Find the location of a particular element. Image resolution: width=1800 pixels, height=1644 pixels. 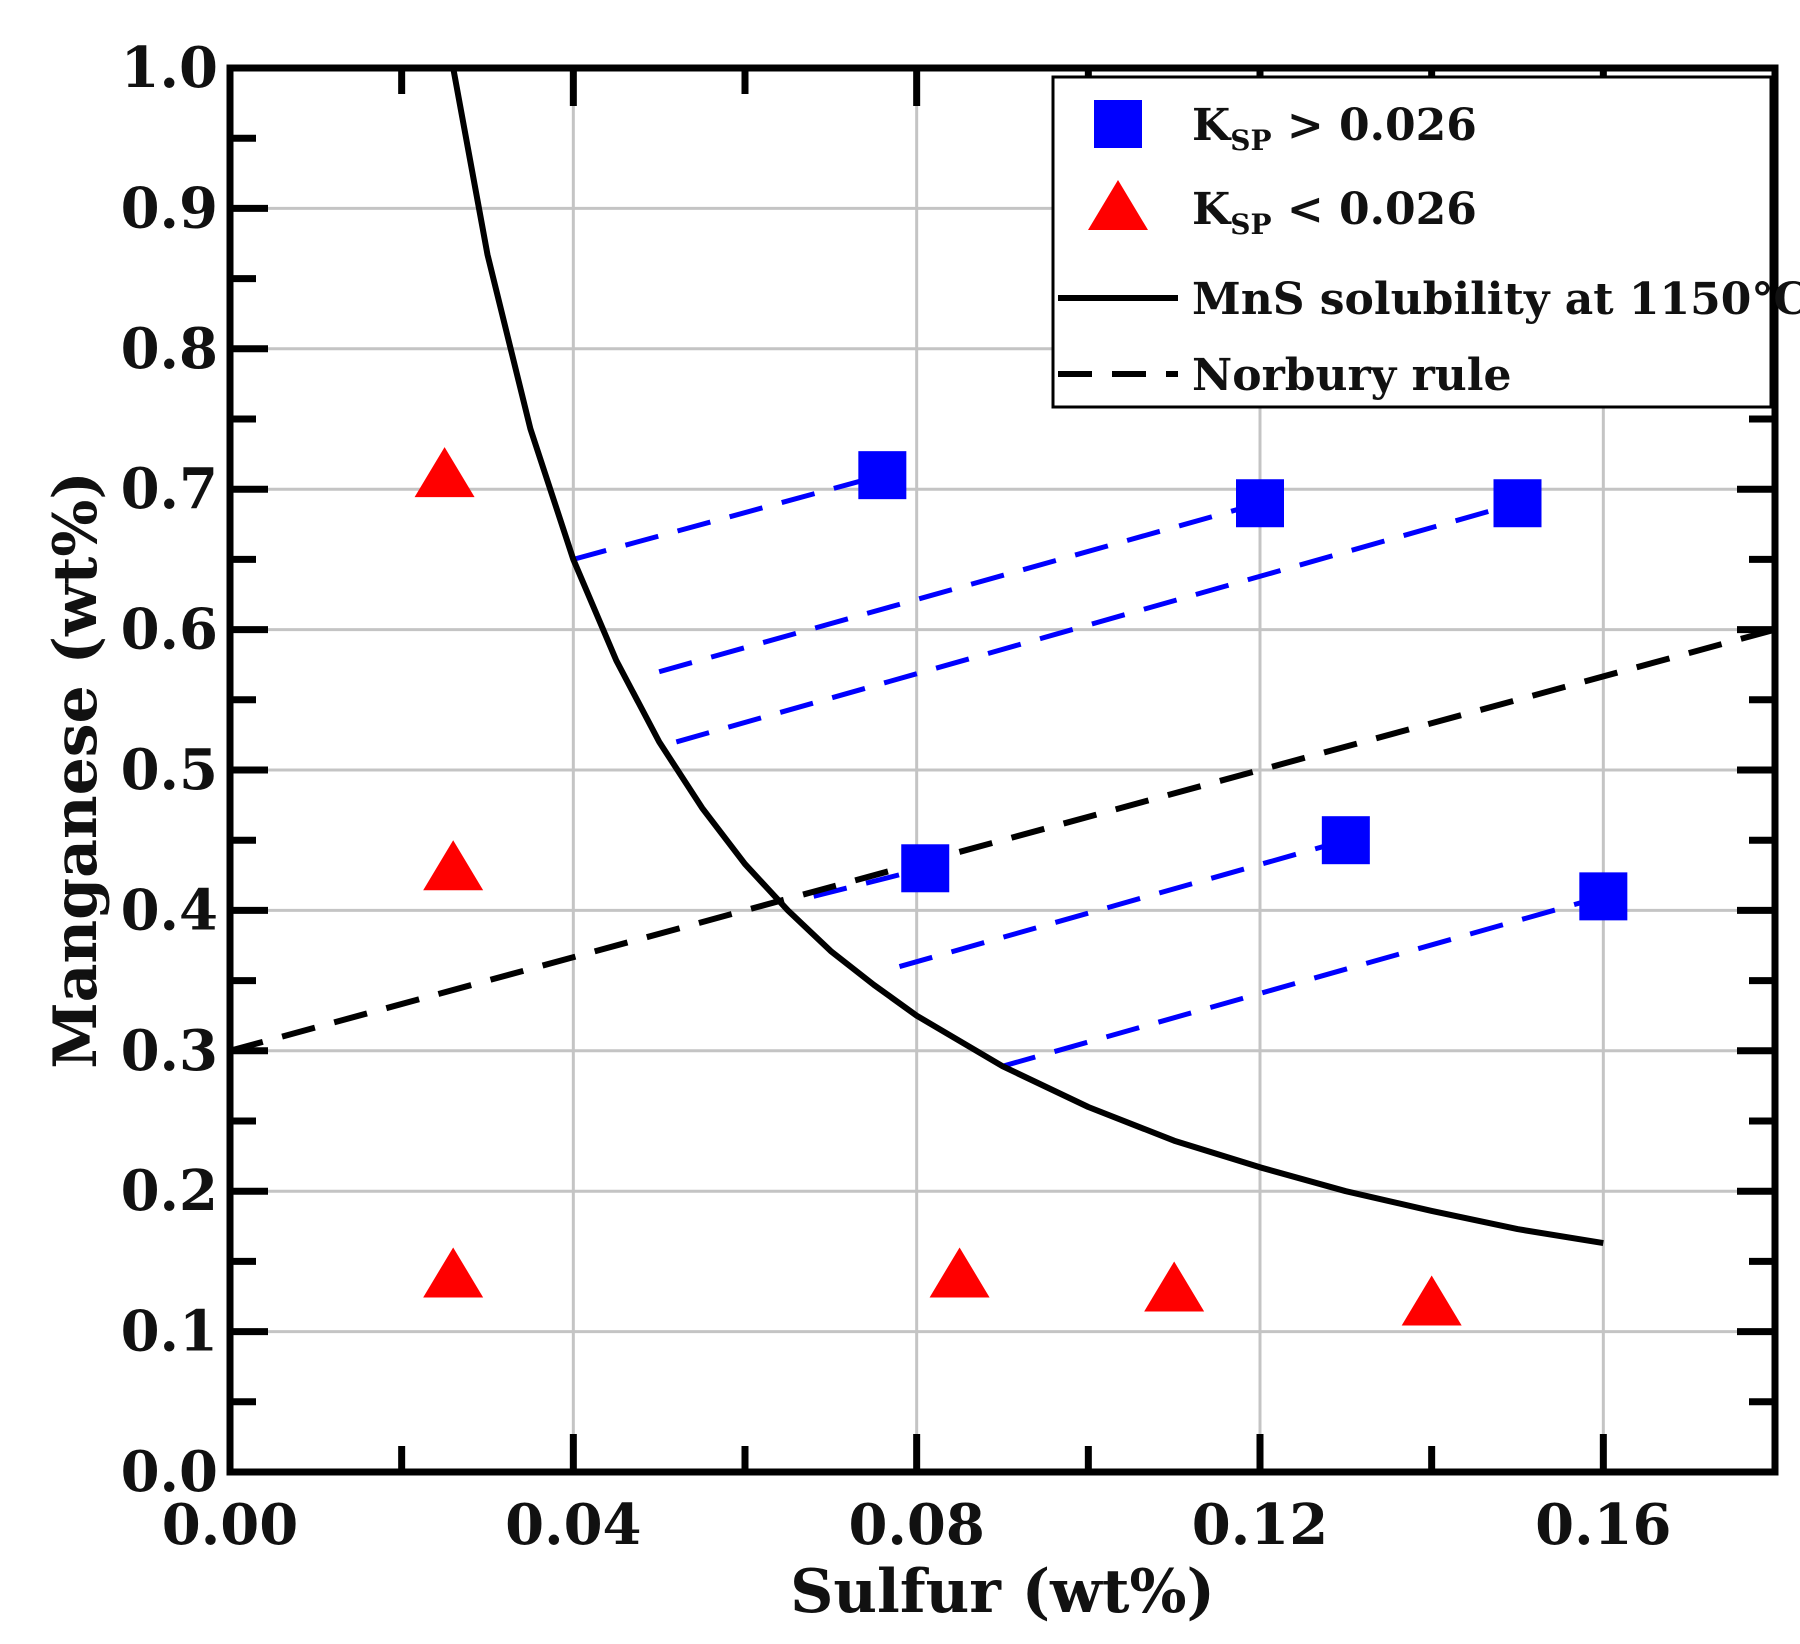

x-tick-label: 0.04 is located at coordinates (573, 1525).